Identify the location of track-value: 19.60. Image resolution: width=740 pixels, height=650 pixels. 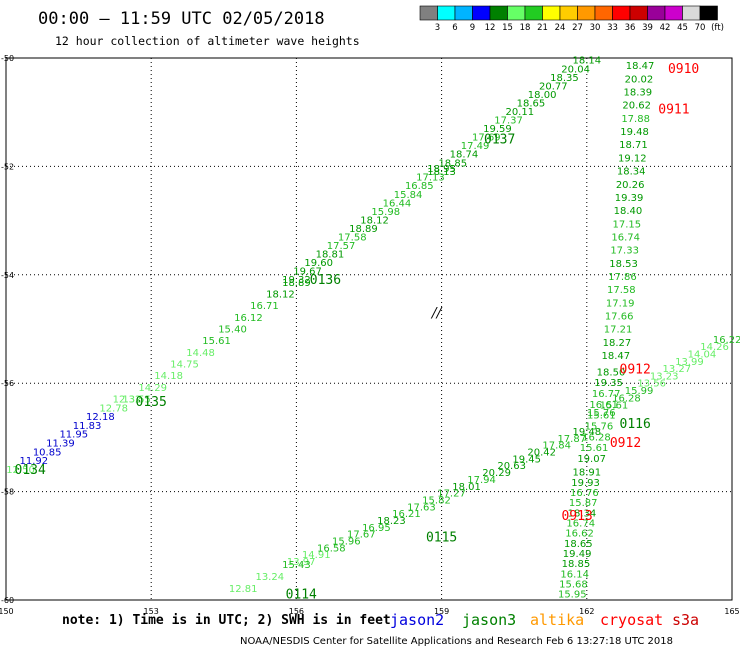
(318, 263).